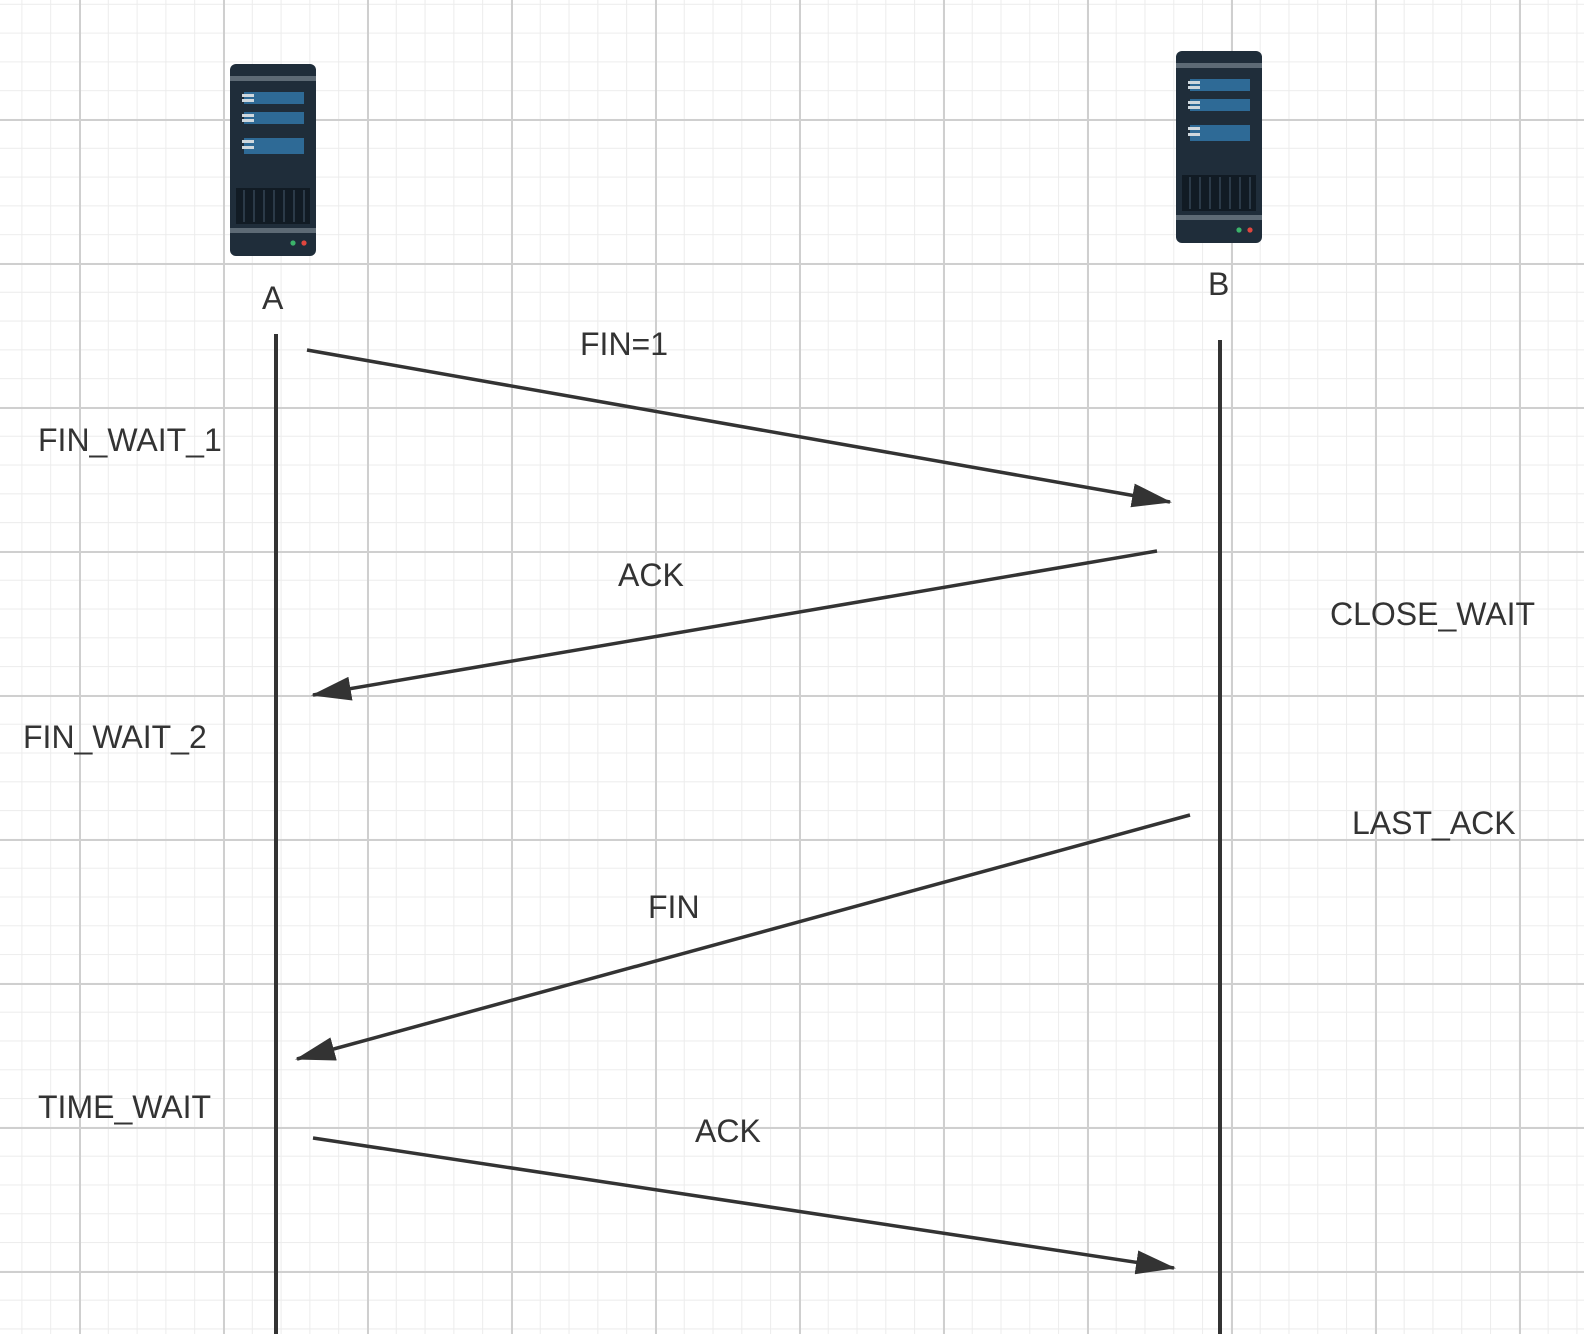 This screenshot has height=1334, width=1584. What do you see at coordinates (1434, 823) in the screenshot?
I see `state-label-last-ack: LAST_ACK` at bounding box center [1434, 823].